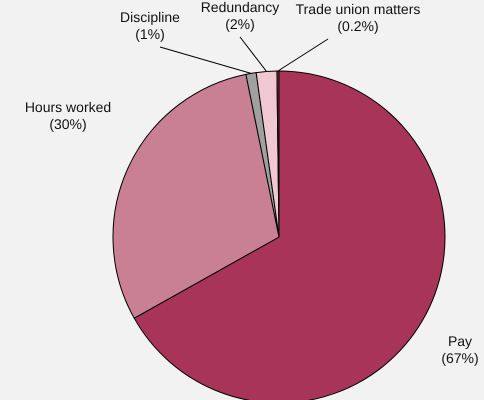 The image size is (484, 400). What do you see at coordinates (358, 9) in the screenshot?
I see `slice-label: Trade union matters` at bounding box center [358, 9].